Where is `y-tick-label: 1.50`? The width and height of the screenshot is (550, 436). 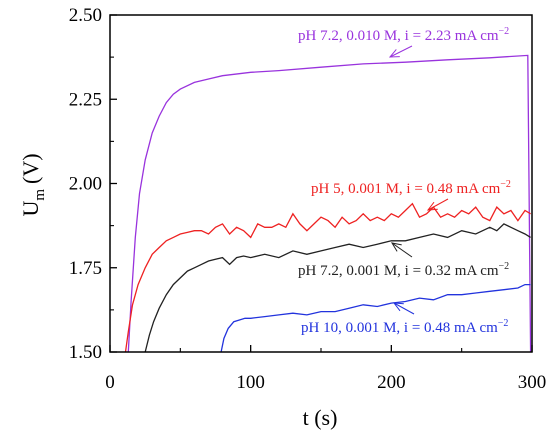
y-tick-label: 1.50 is located at coordinates (85, 352).